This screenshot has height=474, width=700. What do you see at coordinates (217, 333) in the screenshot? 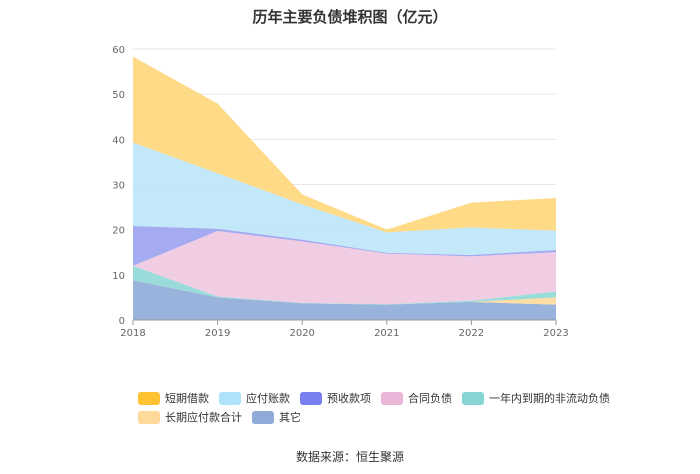
I see `x-tick-label: 2019` at bounding box center [217, 333].